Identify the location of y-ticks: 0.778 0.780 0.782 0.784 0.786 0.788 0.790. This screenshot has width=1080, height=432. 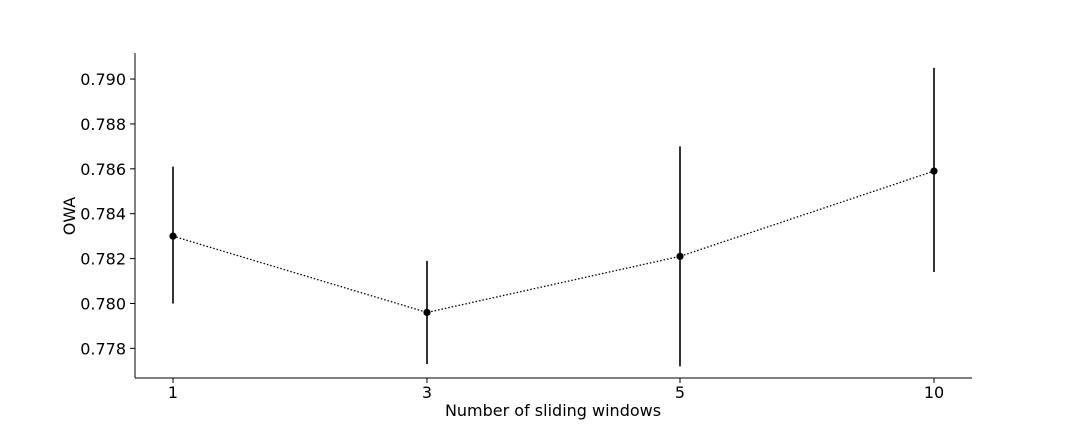
(107, 214).